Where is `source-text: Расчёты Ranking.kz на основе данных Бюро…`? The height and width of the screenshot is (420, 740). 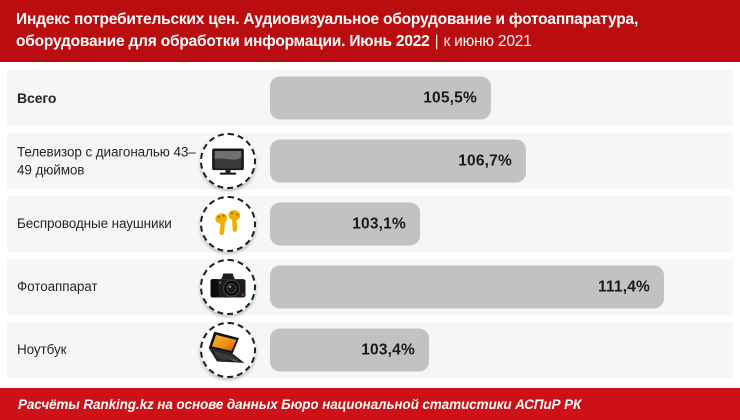 source-text: Расчёты Ranking.kz на основе данных Бюро… is located at coordinates (300, 404).